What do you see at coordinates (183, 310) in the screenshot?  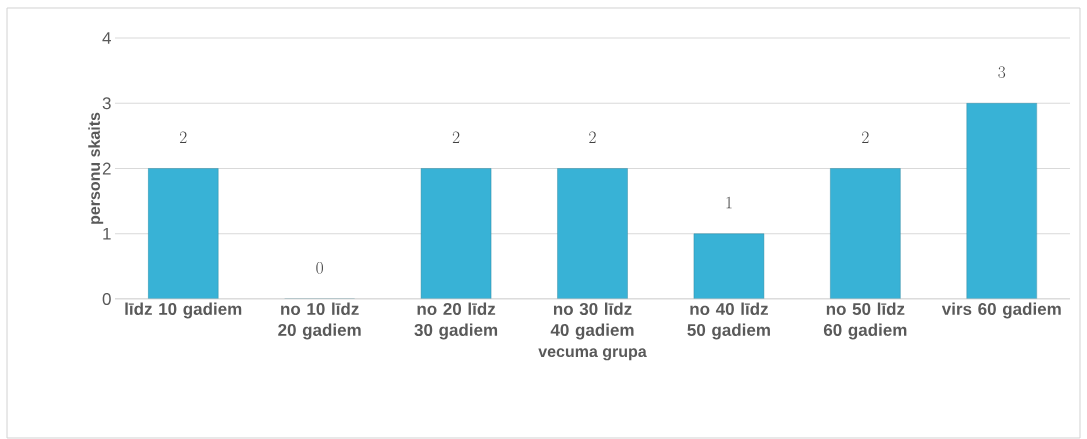 I see `x-tick-label: līdz 10 gadiem` at bounding box center [183, 310].